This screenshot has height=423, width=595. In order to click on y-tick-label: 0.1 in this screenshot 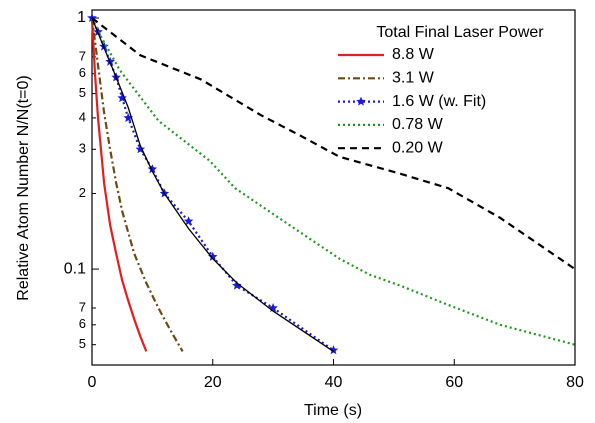, I will do `click(75, 268)`.